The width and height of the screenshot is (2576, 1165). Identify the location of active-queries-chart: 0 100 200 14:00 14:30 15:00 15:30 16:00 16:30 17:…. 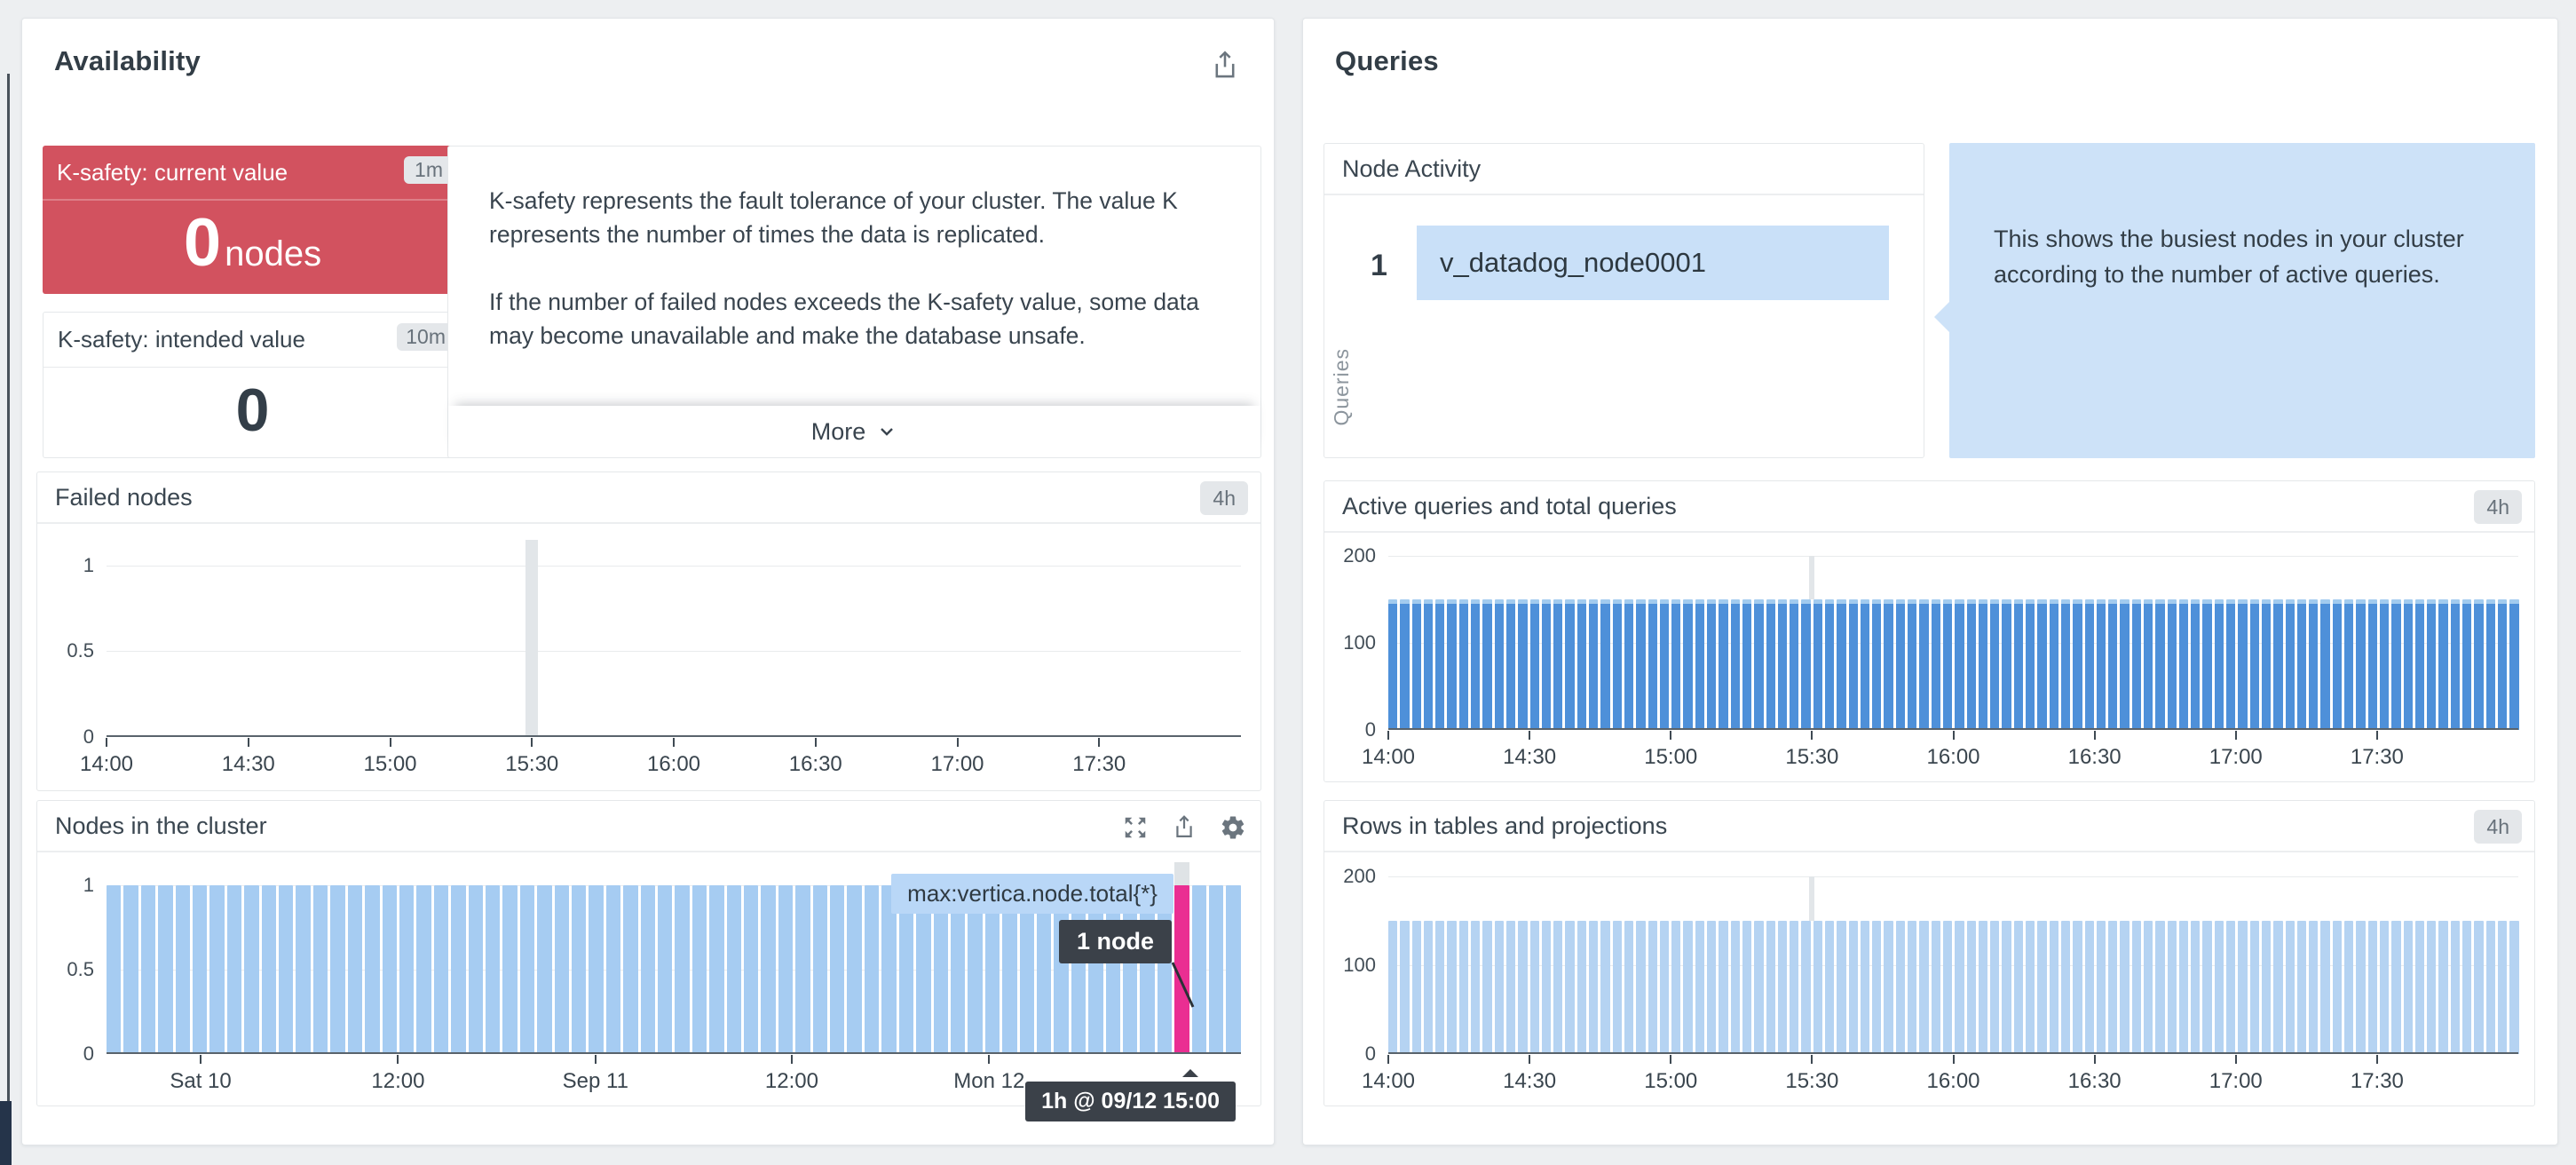
(1929, 657).